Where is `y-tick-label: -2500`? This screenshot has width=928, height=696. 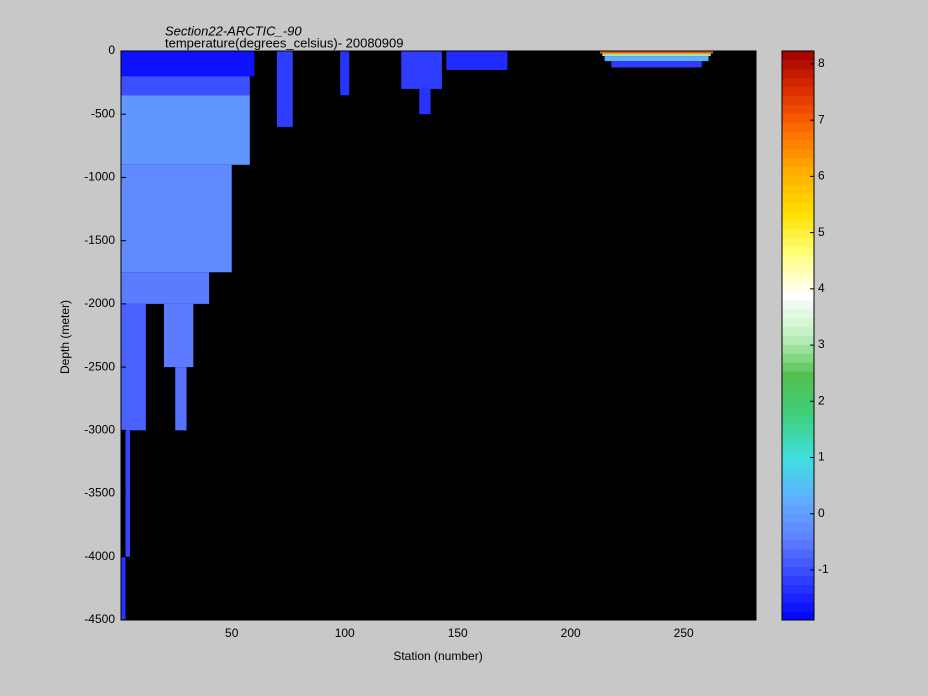
y-tick-label: -2500 is located at coordinates (99, 366).